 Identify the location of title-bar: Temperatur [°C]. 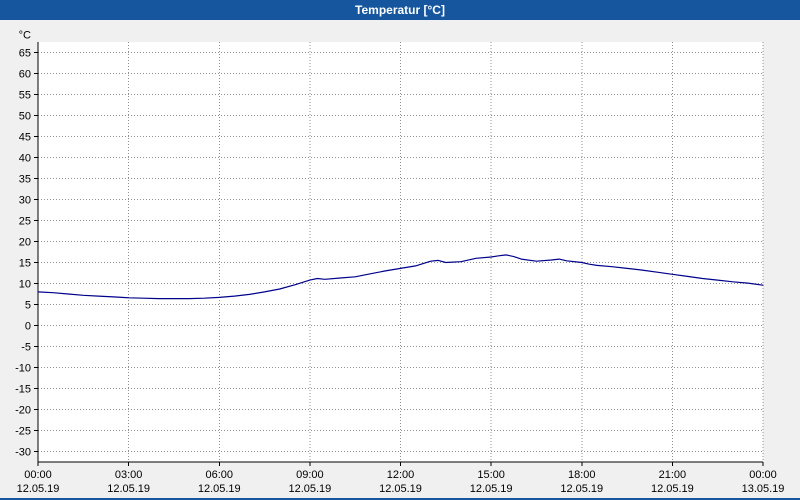
(400, 10).